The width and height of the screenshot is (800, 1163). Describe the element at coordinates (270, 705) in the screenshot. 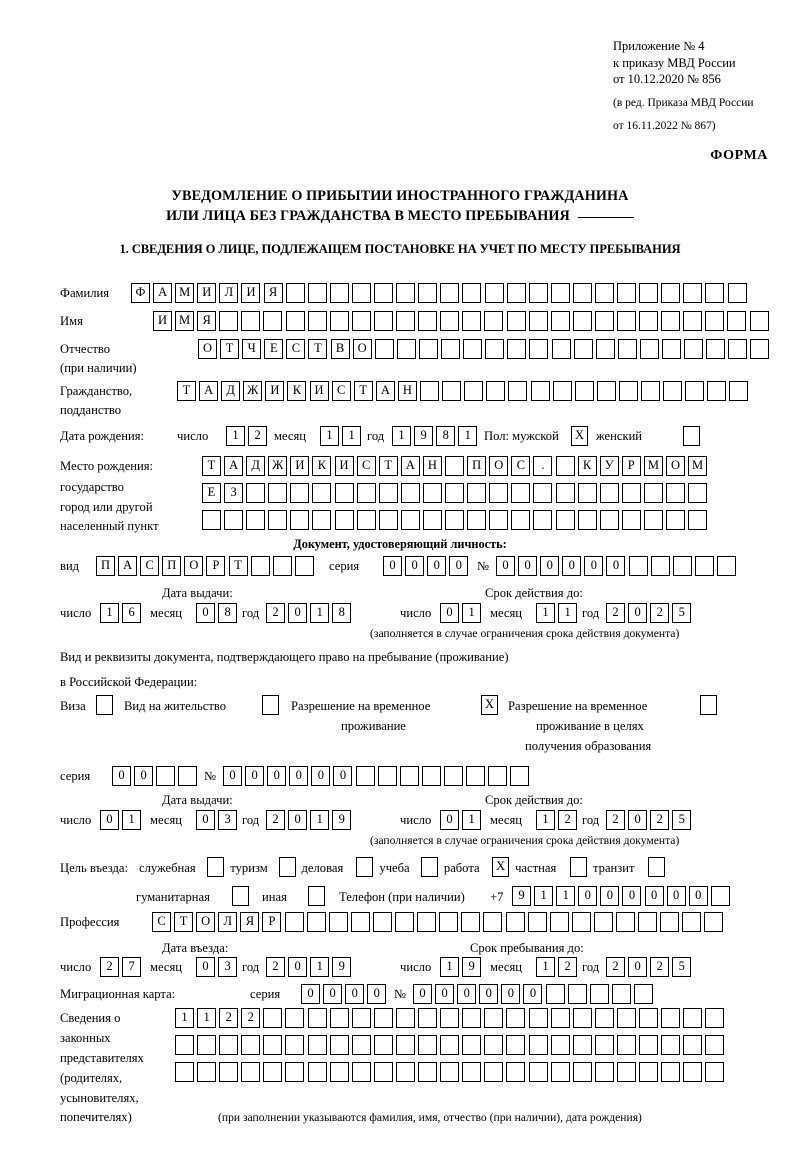

I see `residence-permit-checkbox` at that location.